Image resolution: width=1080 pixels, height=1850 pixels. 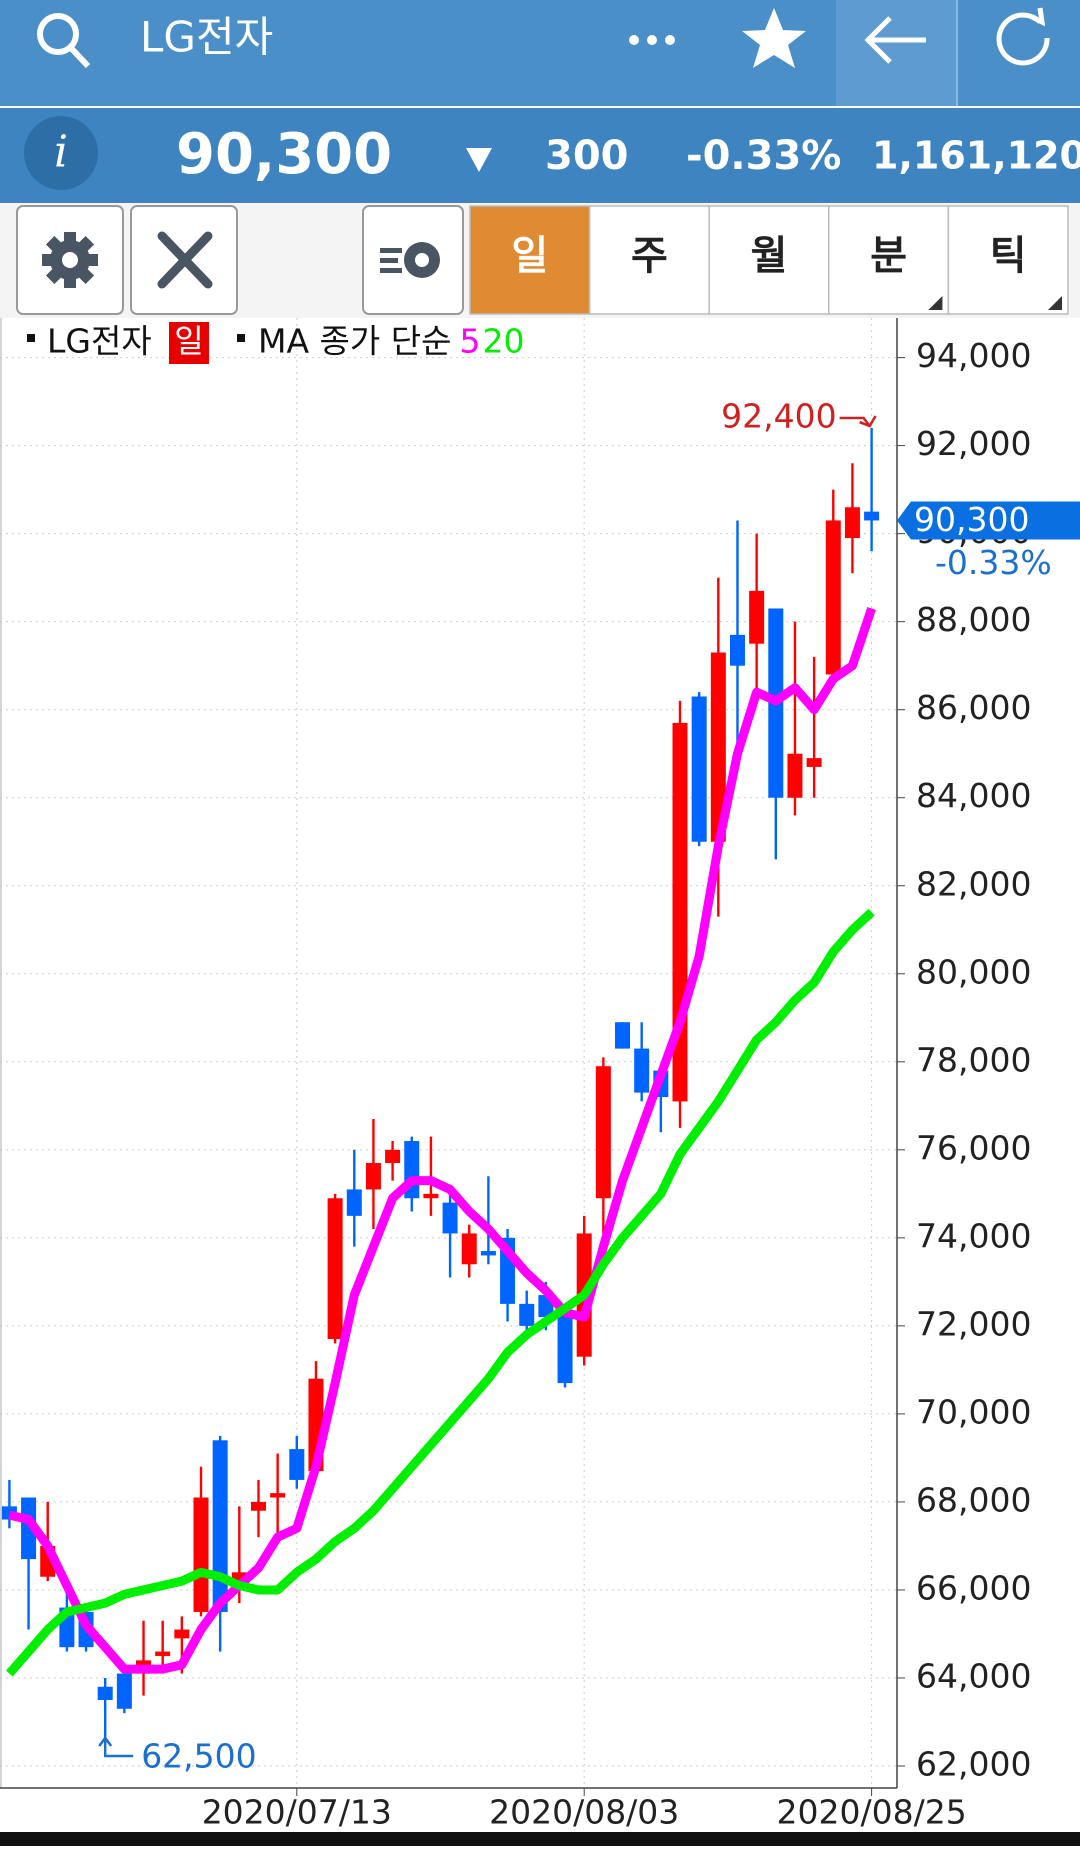 I want to click on tab-label: 주, so click(x=649, y=256).